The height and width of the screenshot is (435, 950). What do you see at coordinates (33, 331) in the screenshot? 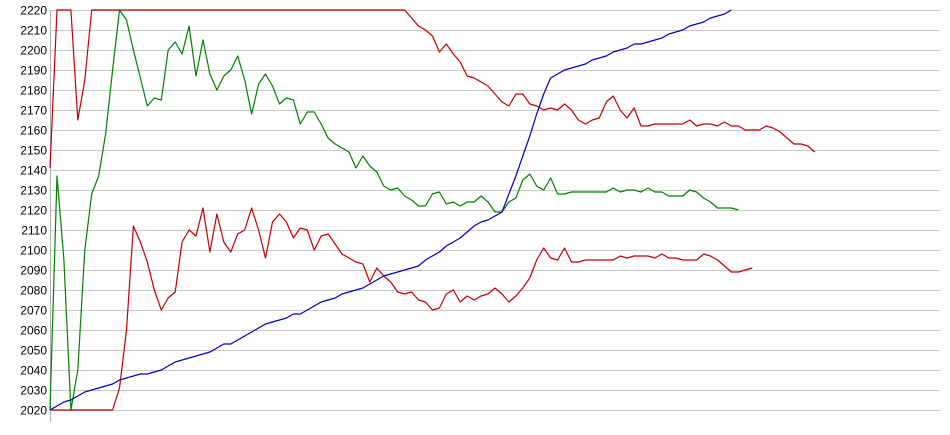
I see `y-tick-label: 2060` at bounding box center [33, 331].